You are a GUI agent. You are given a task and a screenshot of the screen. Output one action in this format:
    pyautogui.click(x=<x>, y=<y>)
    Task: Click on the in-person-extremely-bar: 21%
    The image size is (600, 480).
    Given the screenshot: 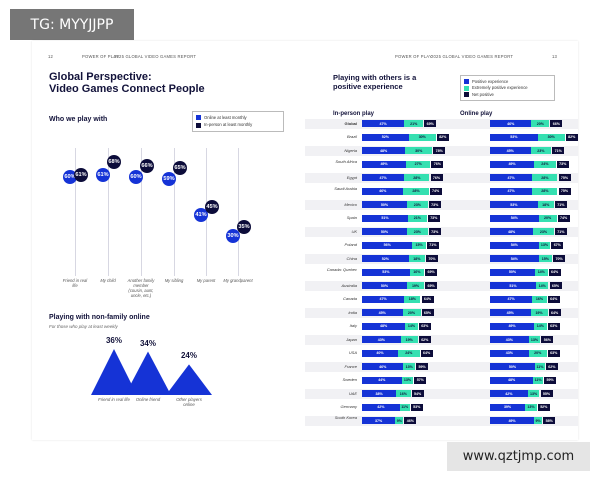 What is the action you would take?
    pyautogui.click(x=414, y=123)
    